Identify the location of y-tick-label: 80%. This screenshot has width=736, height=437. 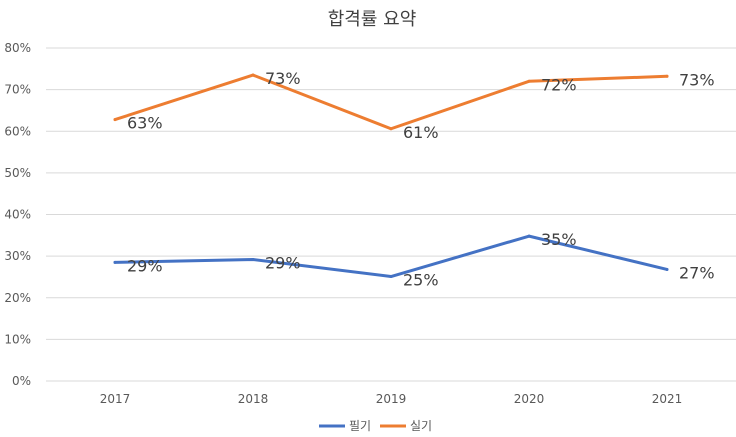
(17, 48).